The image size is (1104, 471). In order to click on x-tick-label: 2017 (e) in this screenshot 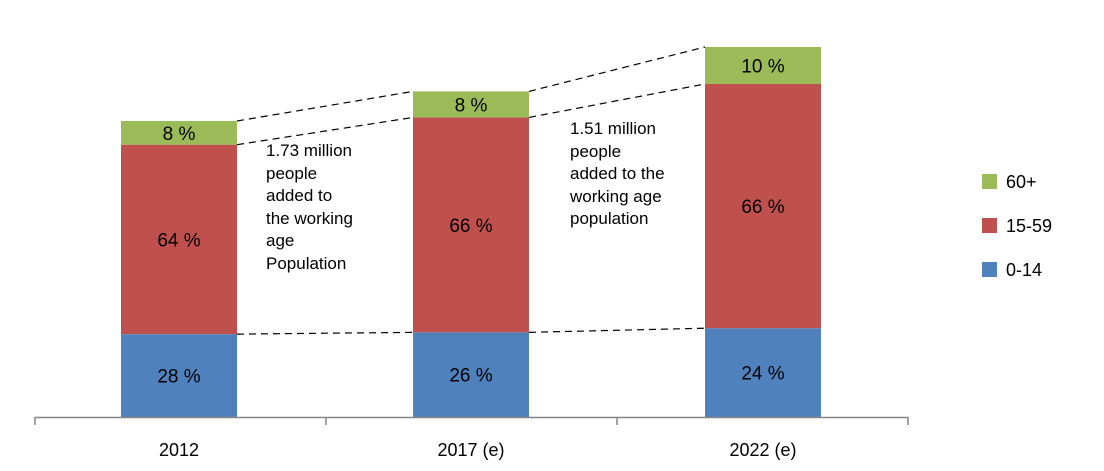, I will do `click(470, 450)`.